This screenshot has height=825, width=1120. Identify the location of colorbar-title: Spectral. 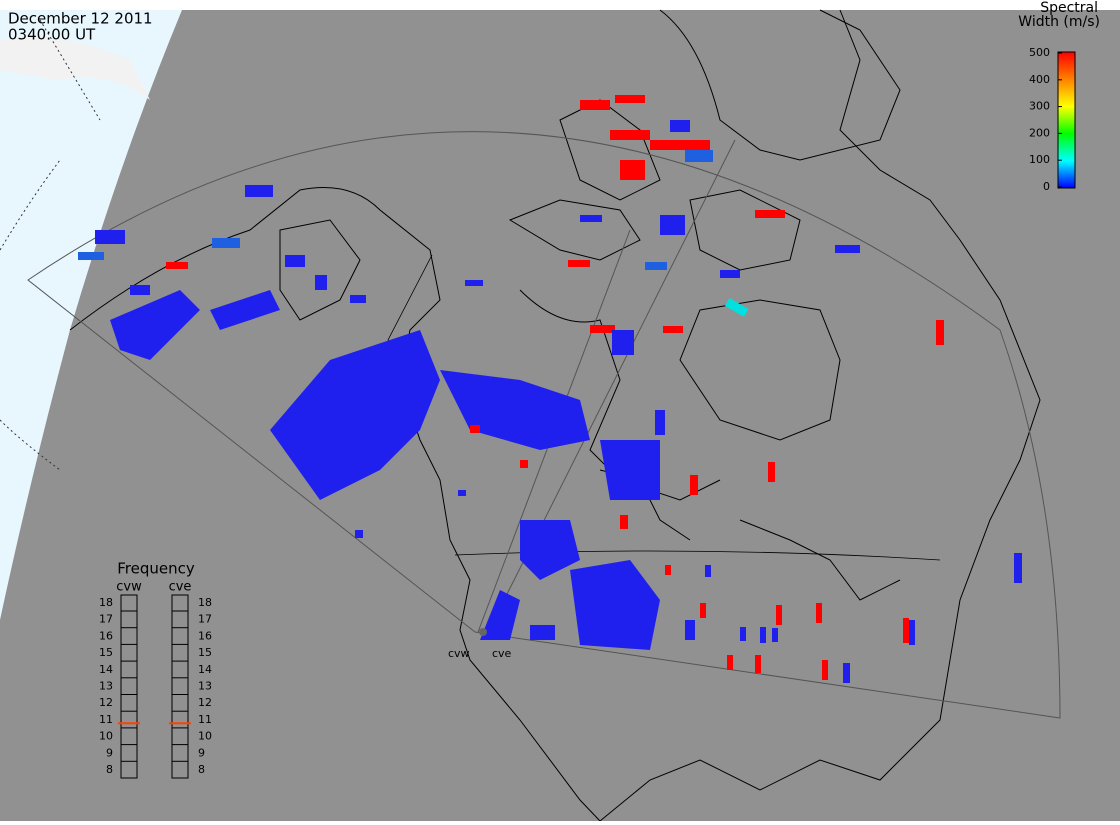
(1069, 8).